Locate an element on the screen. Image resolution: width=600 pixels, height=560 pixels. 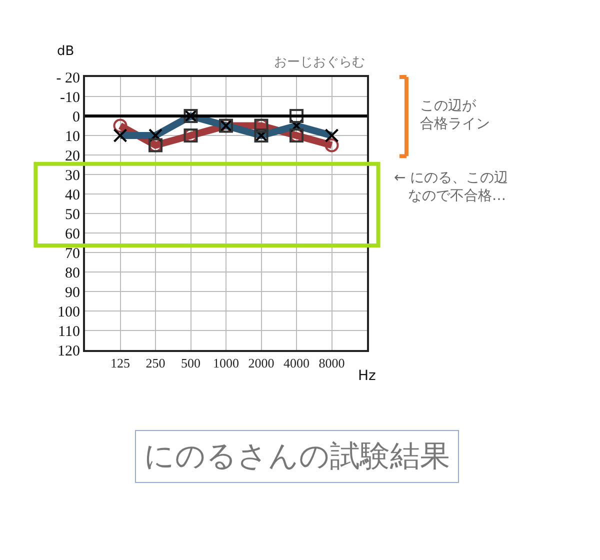
x-tick-label: 250 is located at coordinates (156, 363).